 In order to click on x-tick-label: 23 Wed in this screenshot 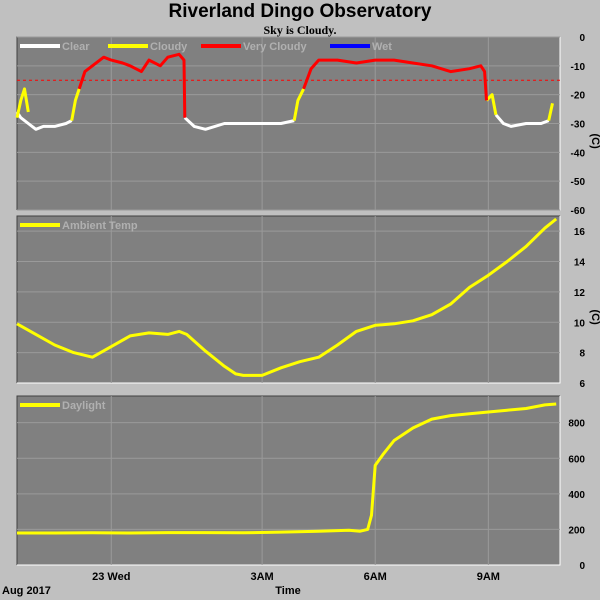, I will do `click(111, 577)`.